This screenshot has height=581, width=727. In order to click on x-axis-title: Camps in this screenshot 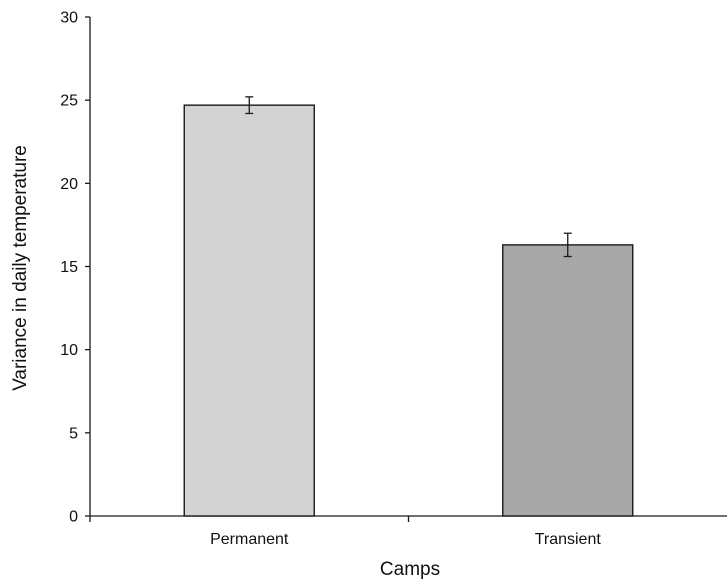, I will do `click(410, 569)`.